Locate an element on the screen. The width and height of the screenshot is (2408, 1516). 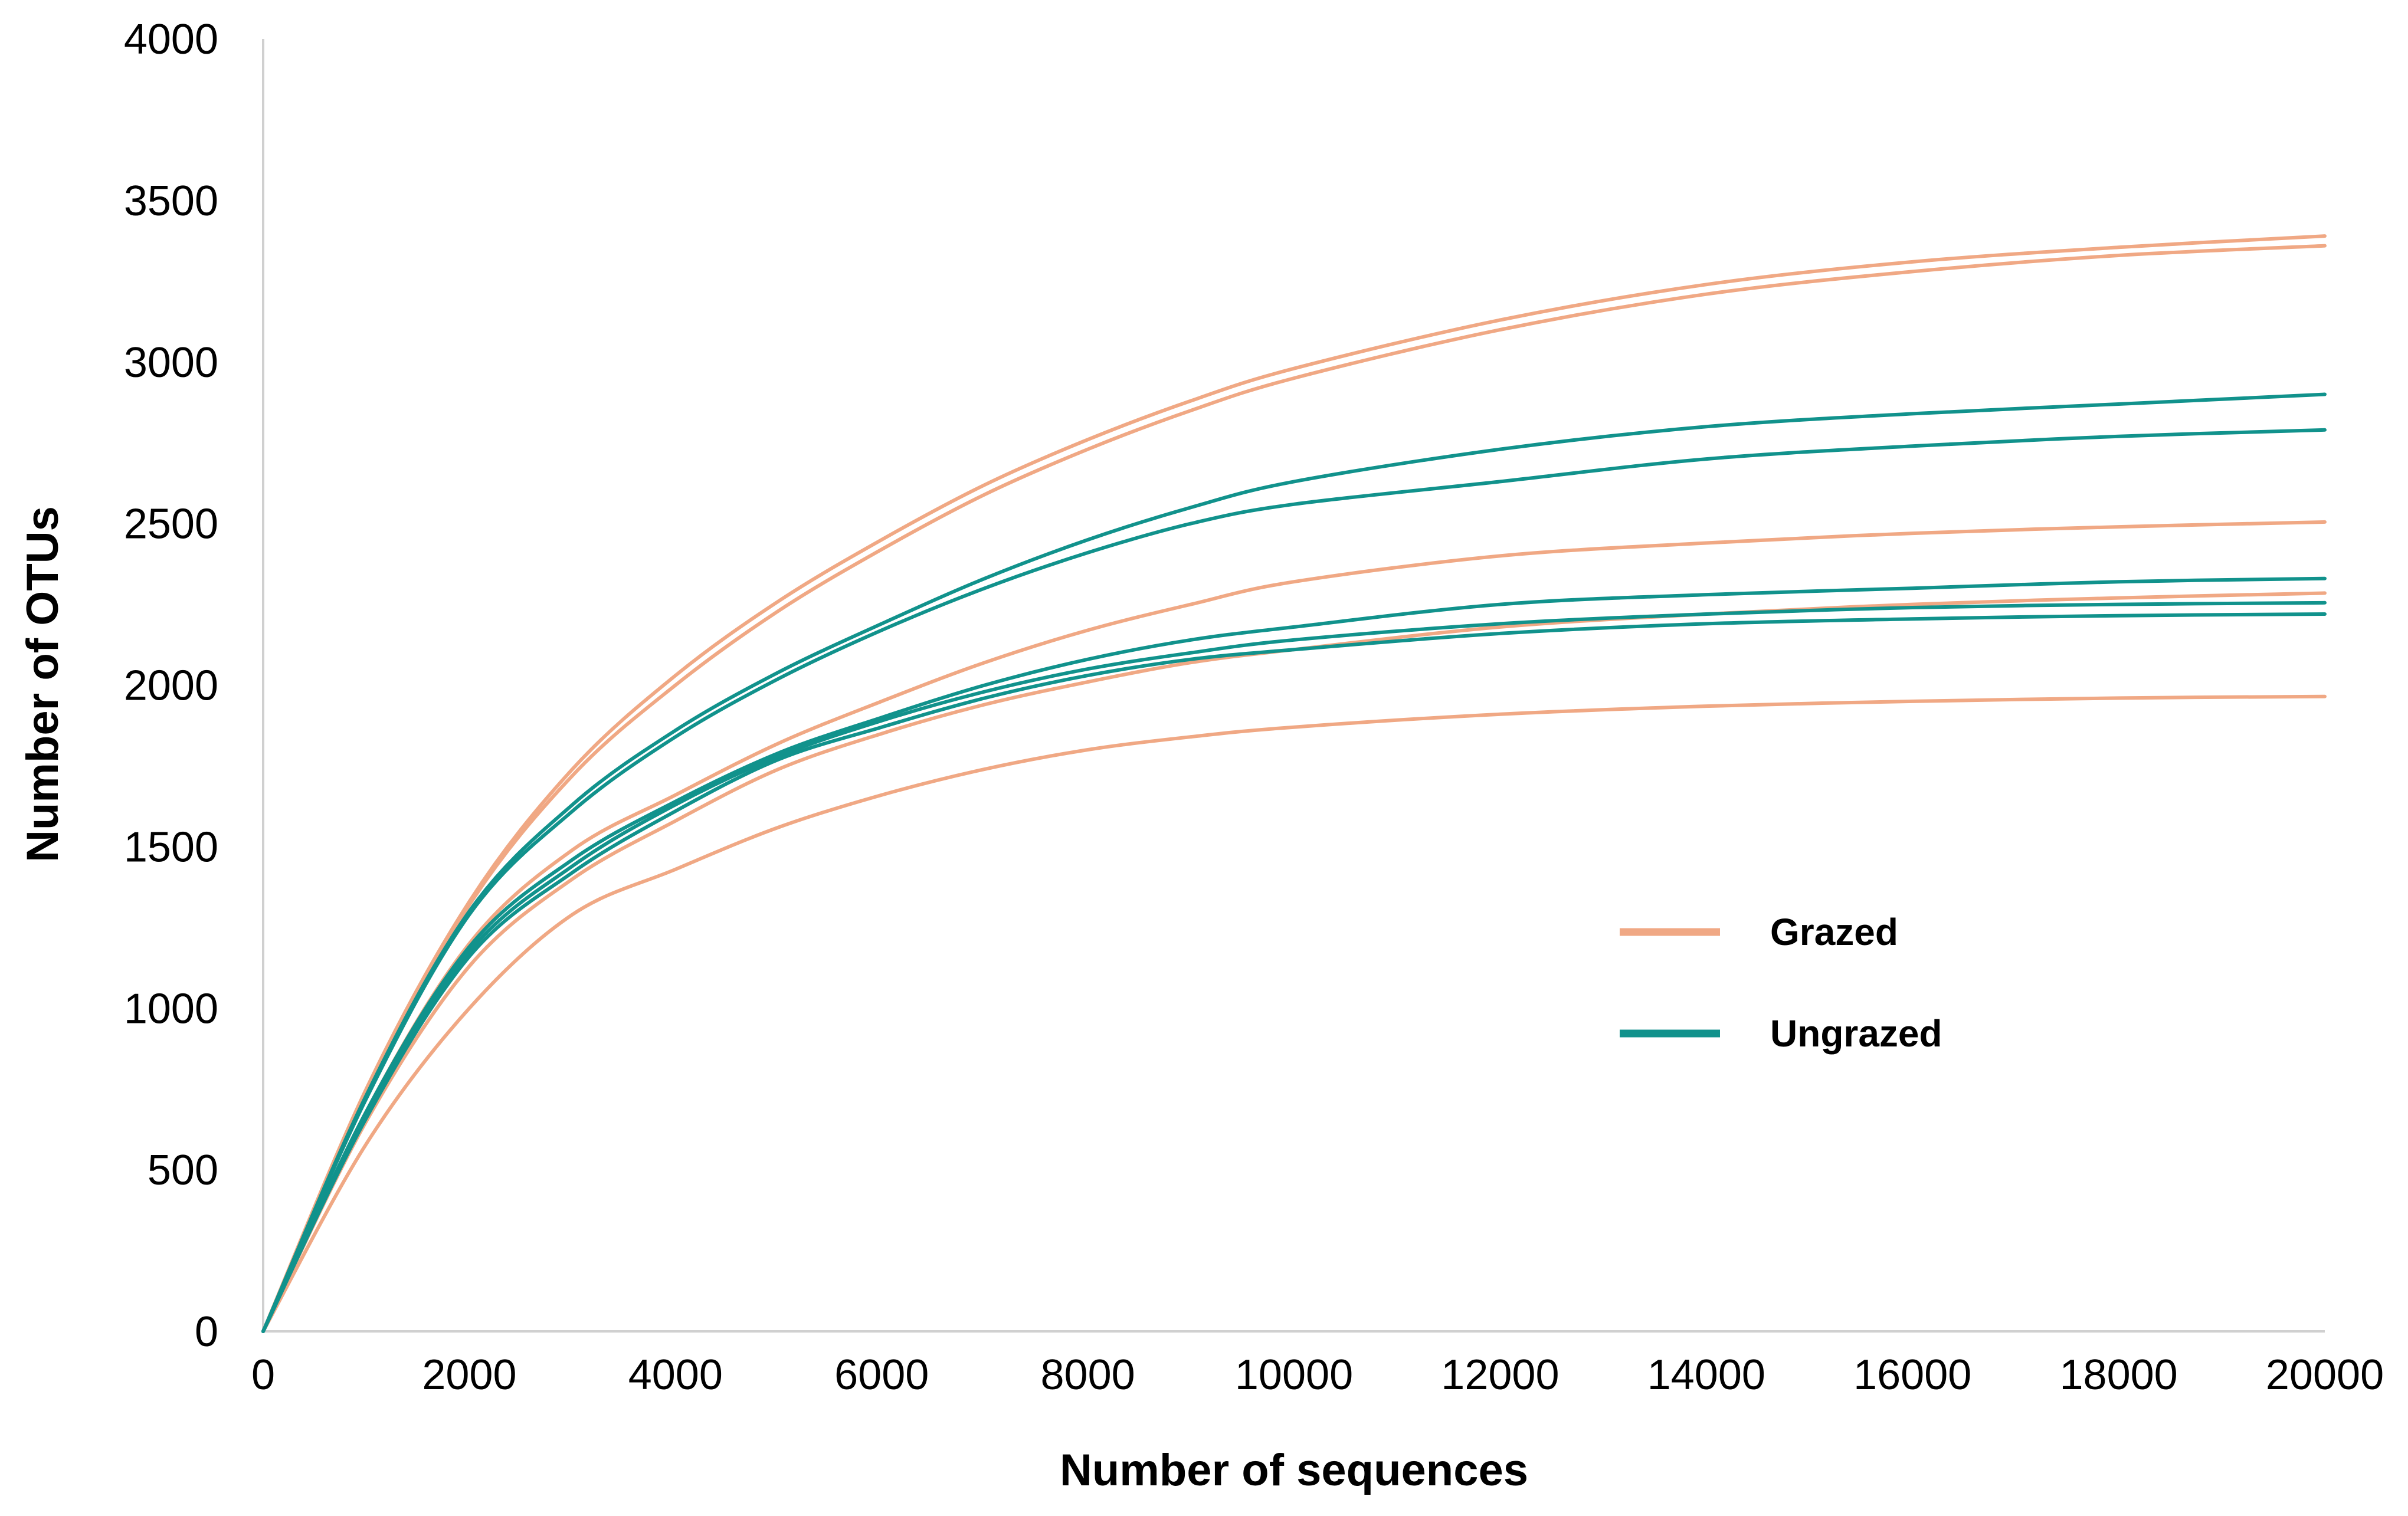
y-tick-label: 4000 is located at coordinates (171, 39).